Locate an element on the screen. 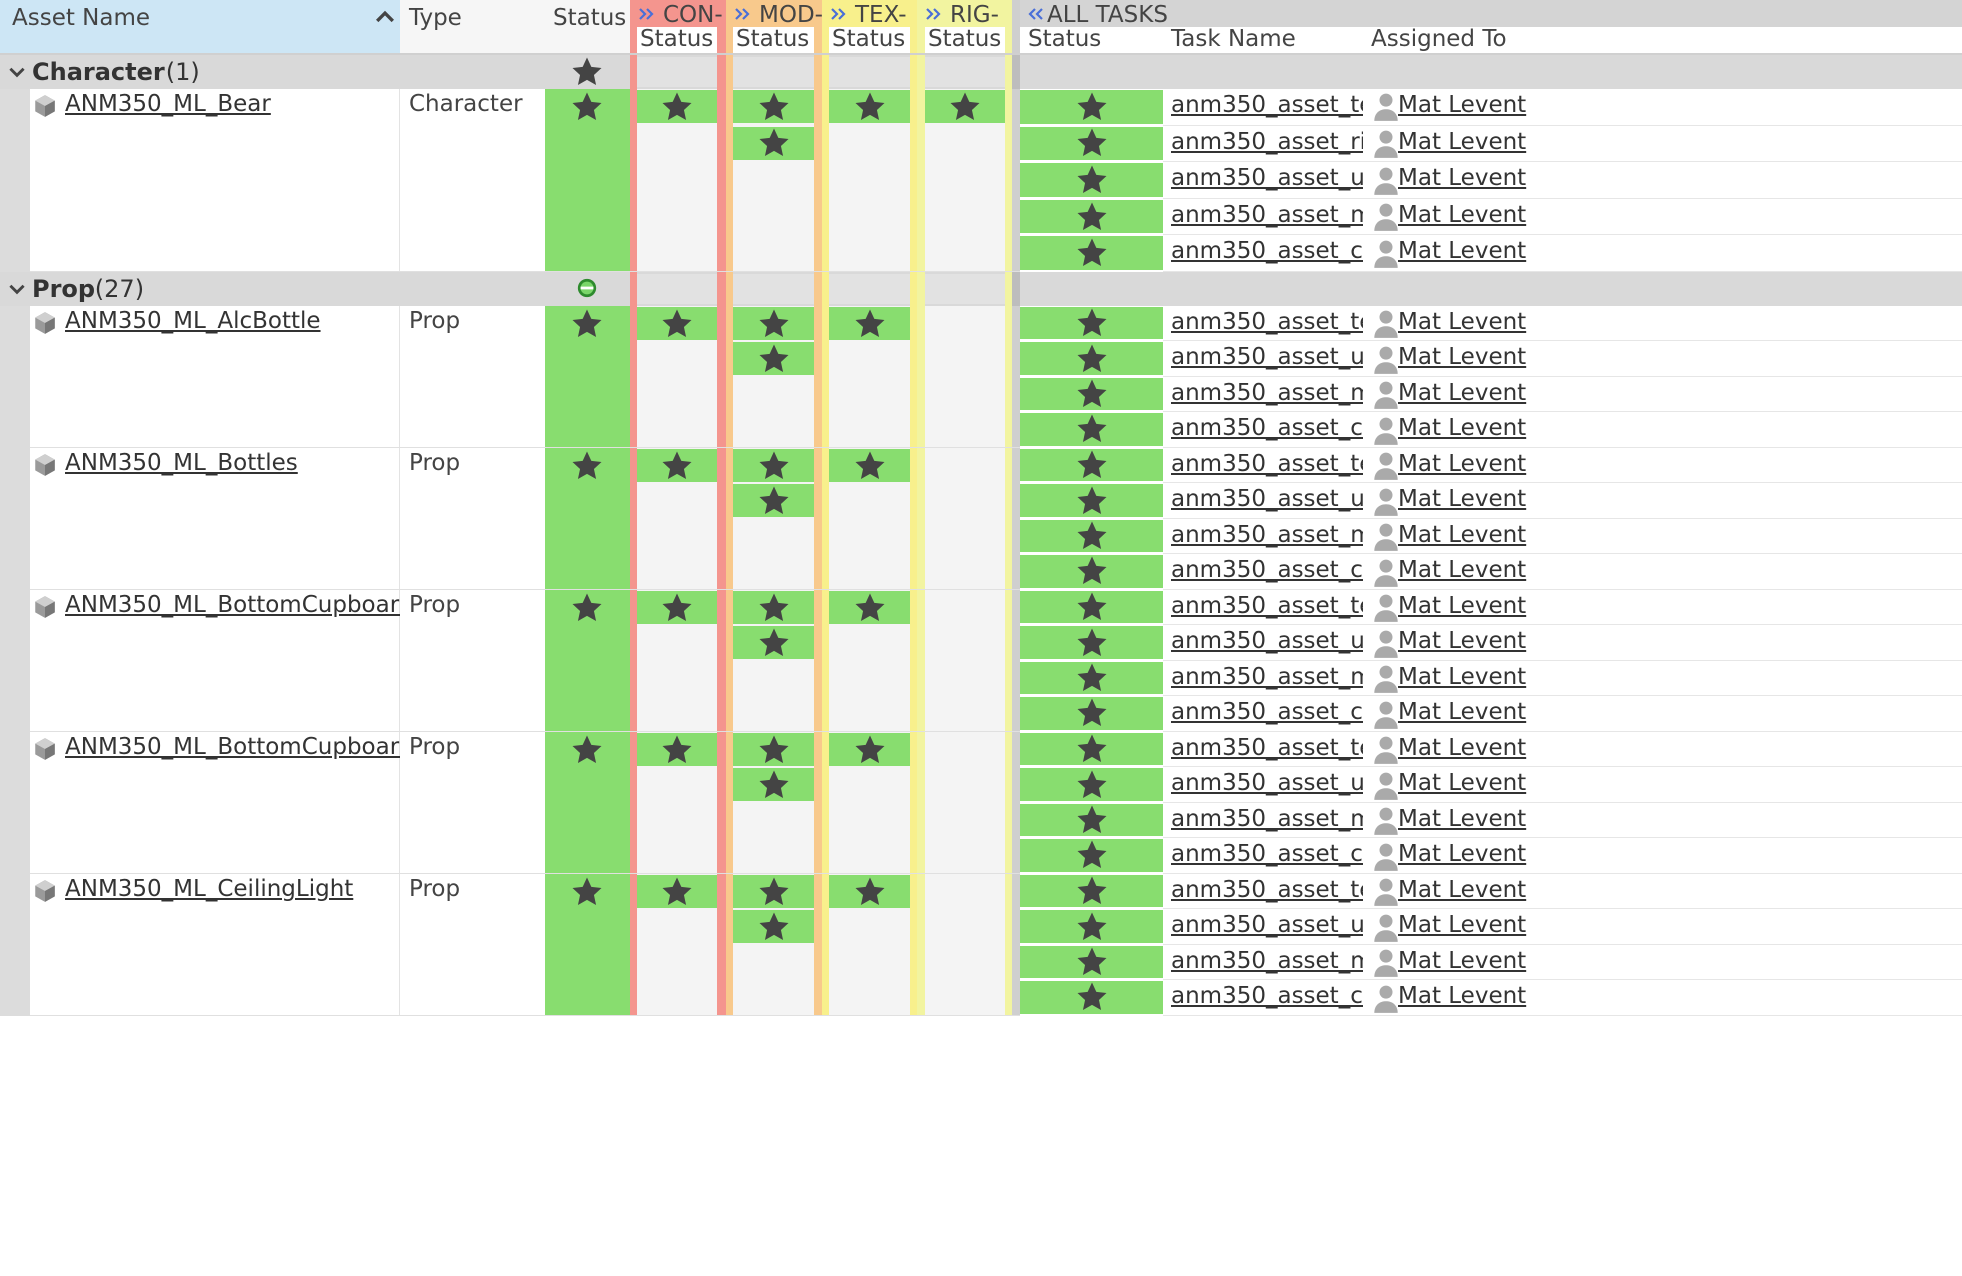  asset-name-link: ANM350_ML_Bear is located at coordinates (168, 104).